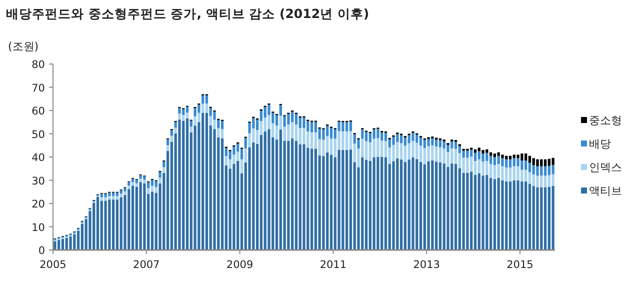  I want to click on x-tick-label: 2009, so click(240, 265).